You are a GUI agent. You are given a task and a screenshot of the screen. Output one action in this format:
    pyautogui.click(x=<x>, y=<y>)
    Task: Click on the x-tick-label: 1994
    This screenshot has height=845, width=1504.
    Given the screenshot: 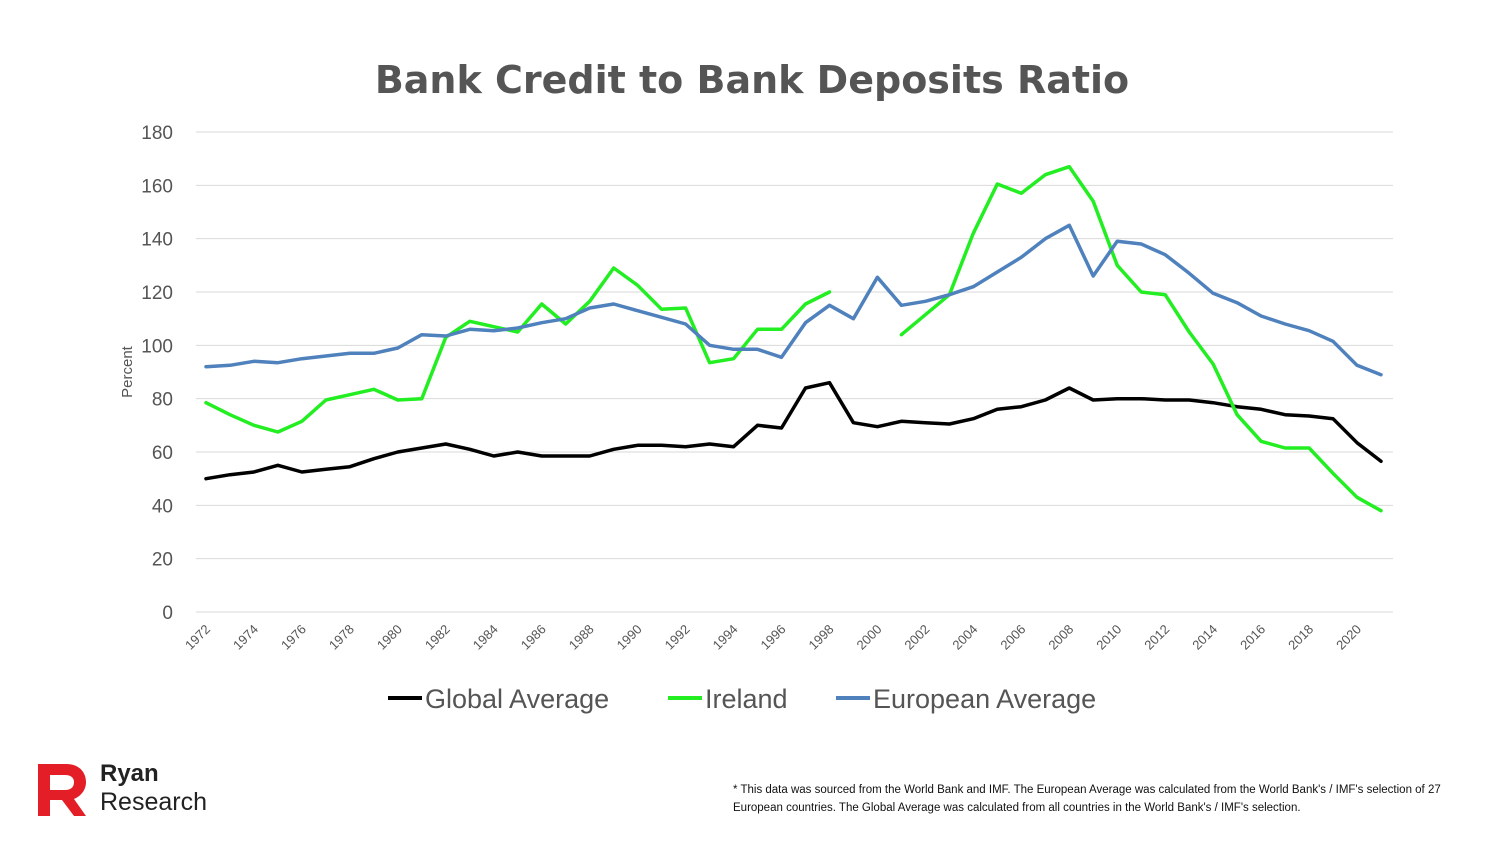 What is the action you would take?
    pyautogui.click(x=725, y=637)
    